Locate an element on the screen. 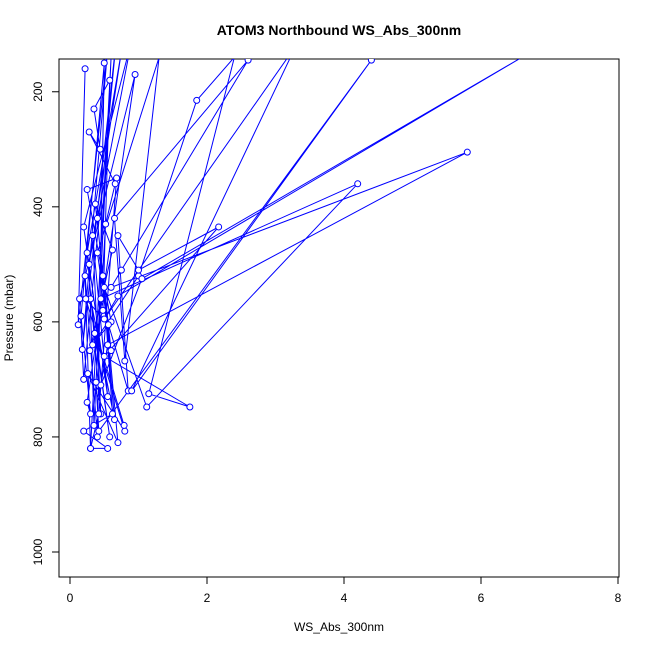  y-tick-label: 600 is located at coordinates (38, 322).